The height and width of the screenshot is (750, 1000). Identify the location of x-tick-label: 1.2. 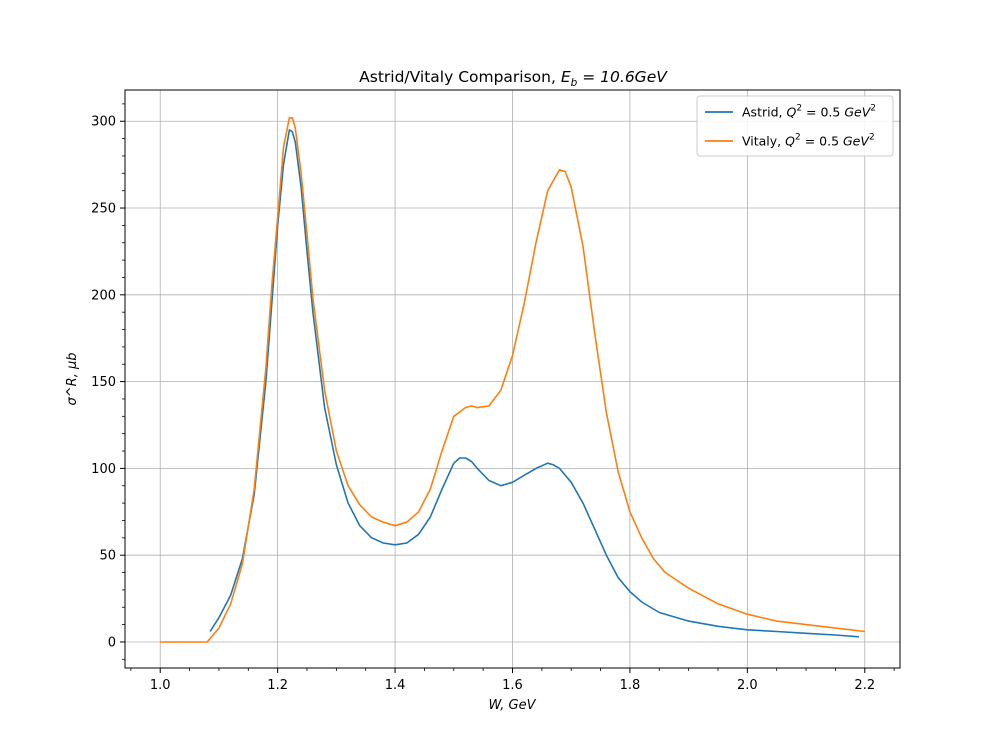
(277, 685).